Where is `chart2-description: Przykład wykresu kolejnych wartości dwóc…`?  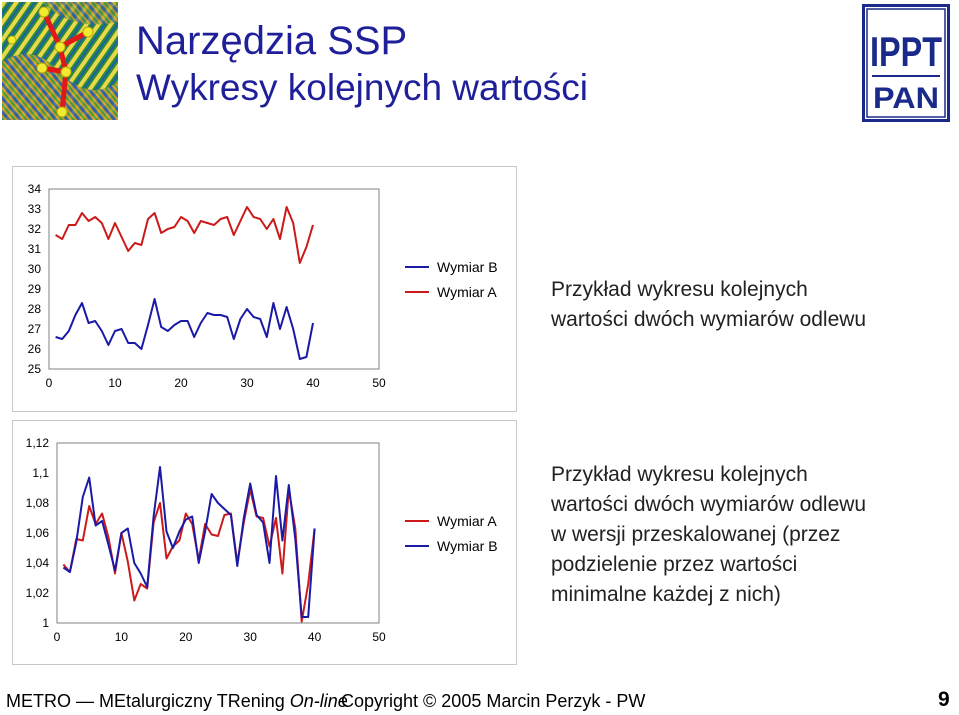
chart2-description: Przykład wykresu kolejnych wartości dwóc… is located at coordinates (708, 535).